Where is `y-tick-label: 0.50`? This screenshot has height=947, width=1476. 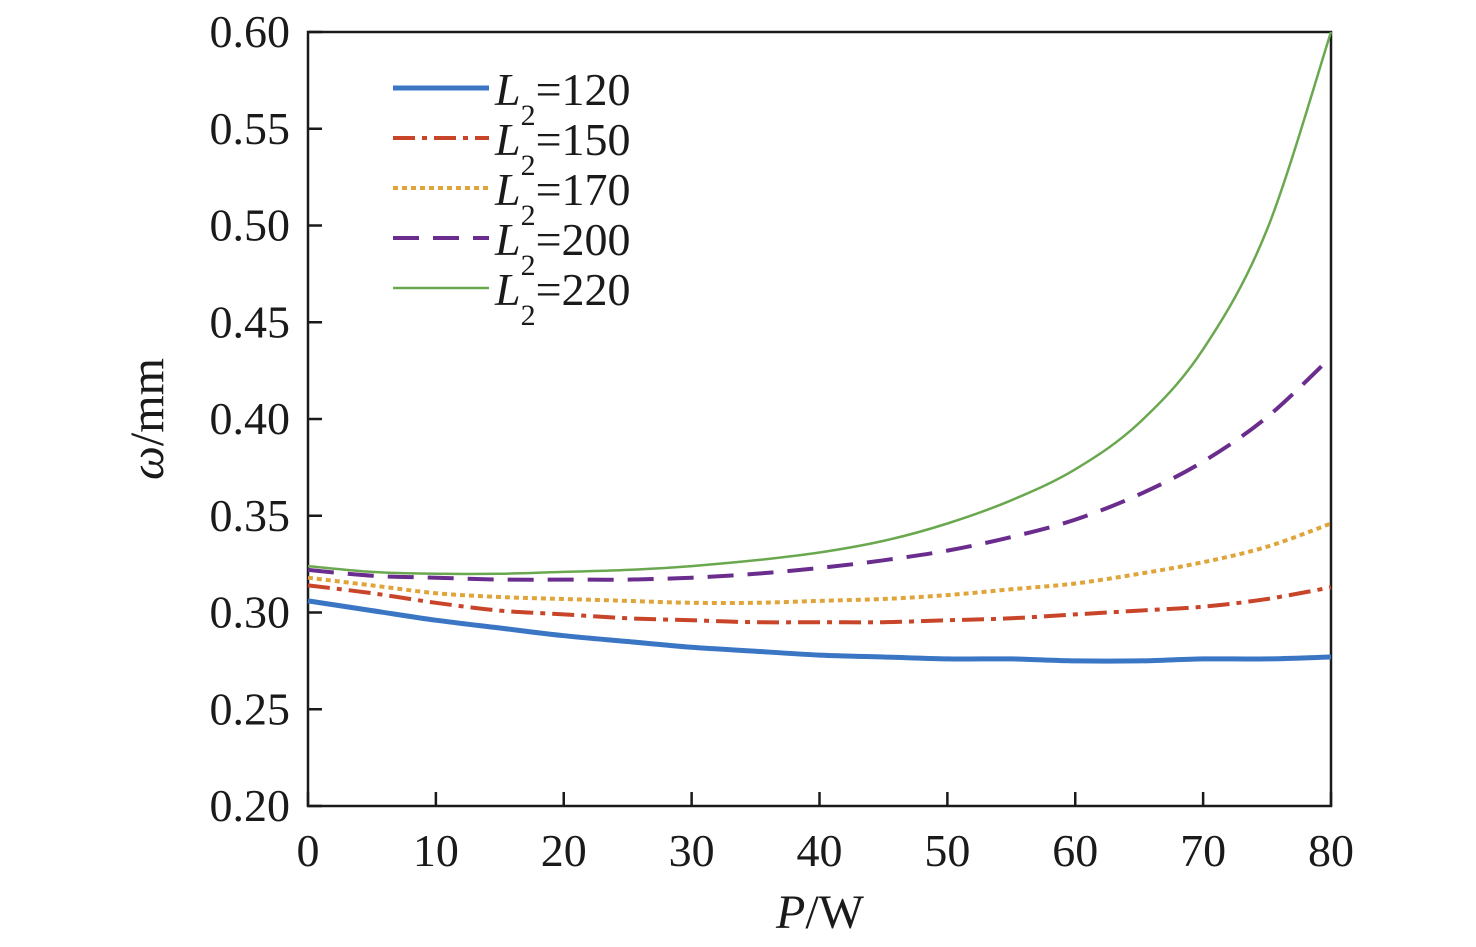 y-tick-label: 0.50 is located at coordinates (250, 225).